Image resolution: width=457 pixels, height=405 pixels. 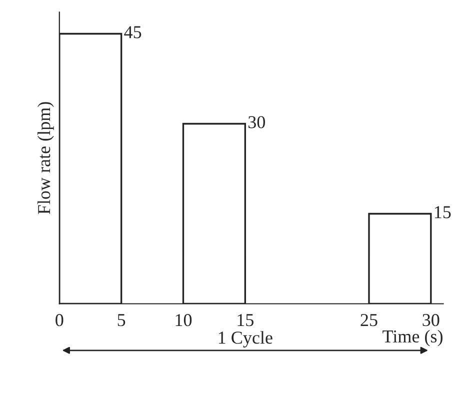 What do you see at coordinates (412, 338) in the screenshot?
I see `x-axis-title: Time (s)` at bounding box center [412, 338].